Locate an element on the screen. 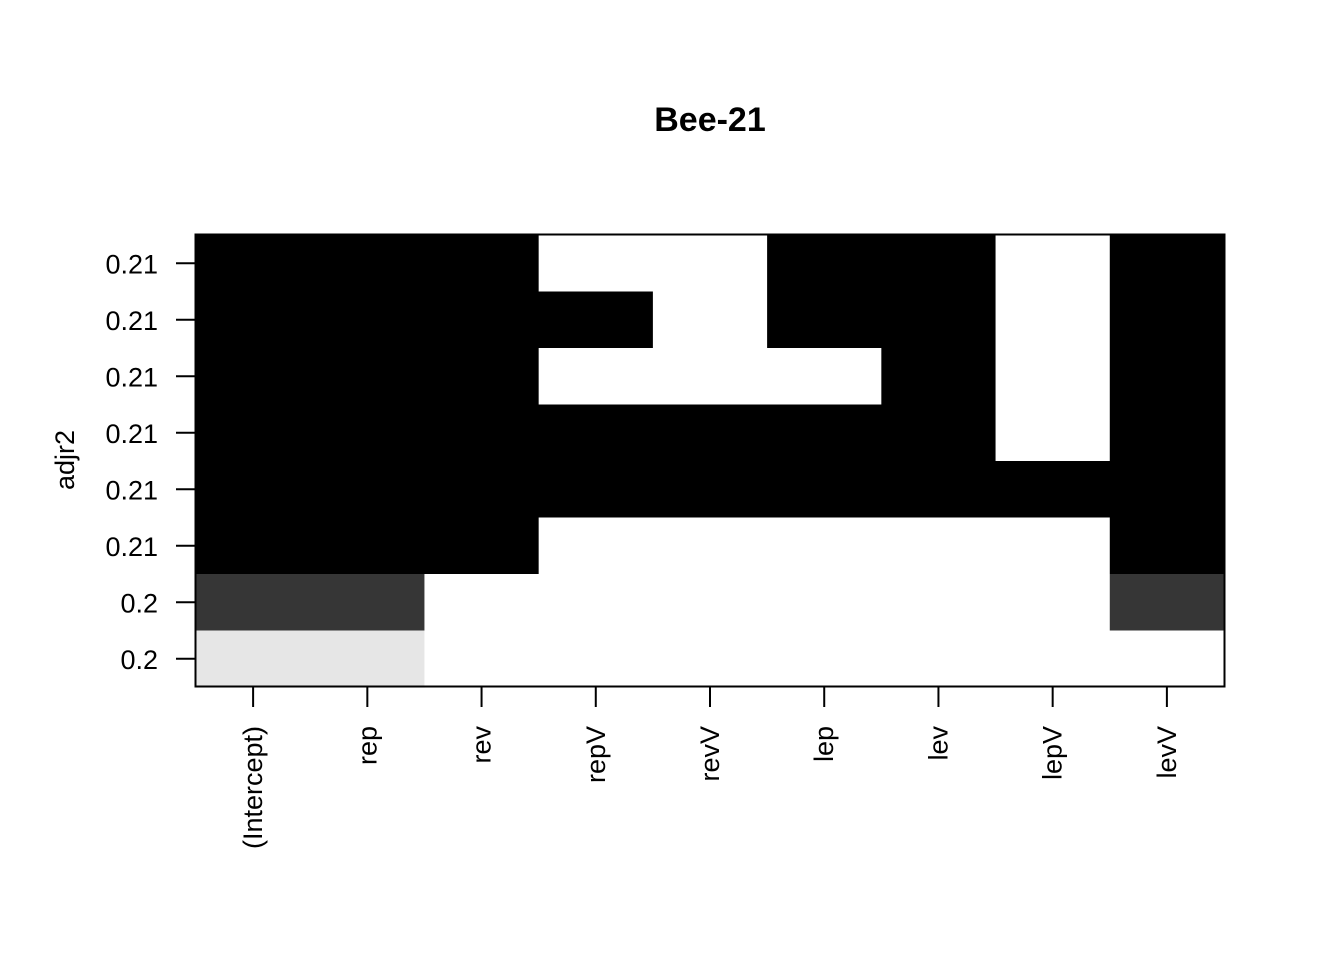  x-tick-label: lep is located at coordinates (824, 744).